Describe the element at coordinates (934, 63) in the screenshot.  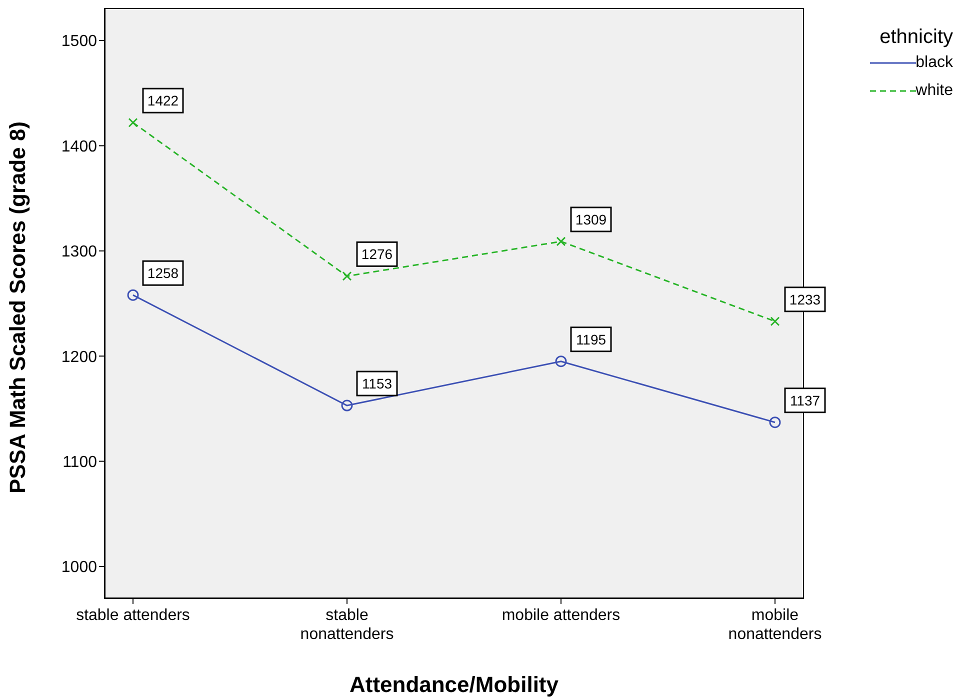
I see `legend-label: black` at that location.